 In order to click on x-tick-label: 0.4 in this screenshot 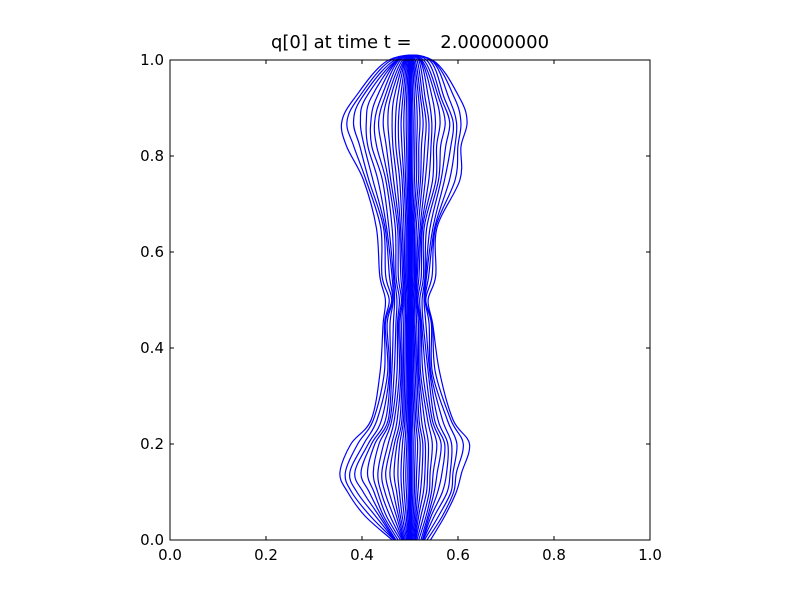, I will do `click(362, 555)`.